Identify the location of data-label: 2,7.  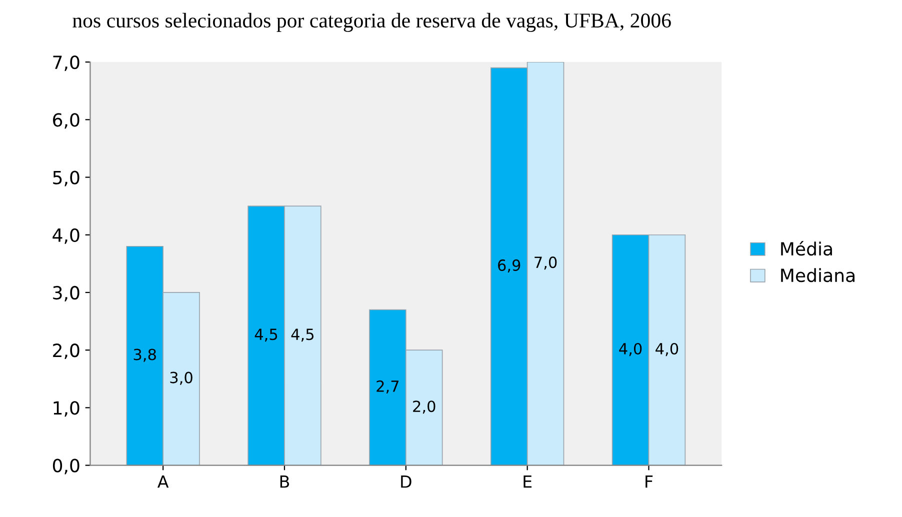
(387, 387).